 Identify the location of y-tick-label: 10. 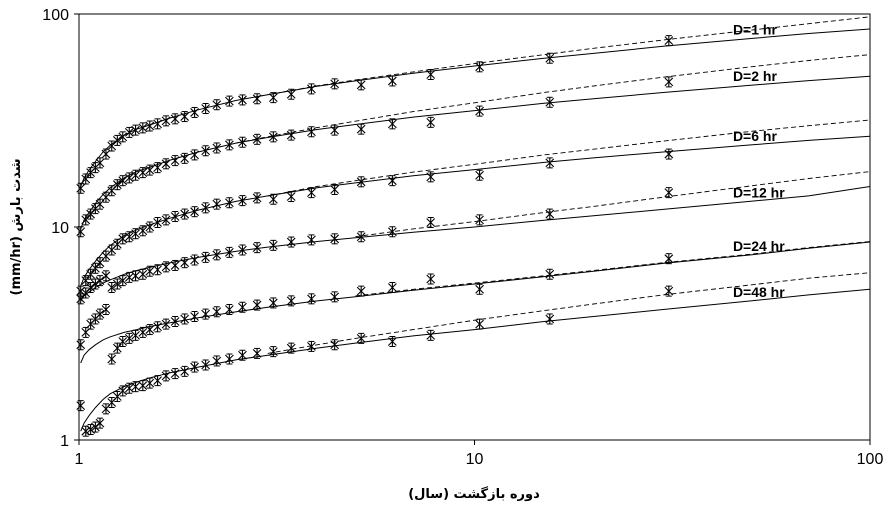
(60, 228).